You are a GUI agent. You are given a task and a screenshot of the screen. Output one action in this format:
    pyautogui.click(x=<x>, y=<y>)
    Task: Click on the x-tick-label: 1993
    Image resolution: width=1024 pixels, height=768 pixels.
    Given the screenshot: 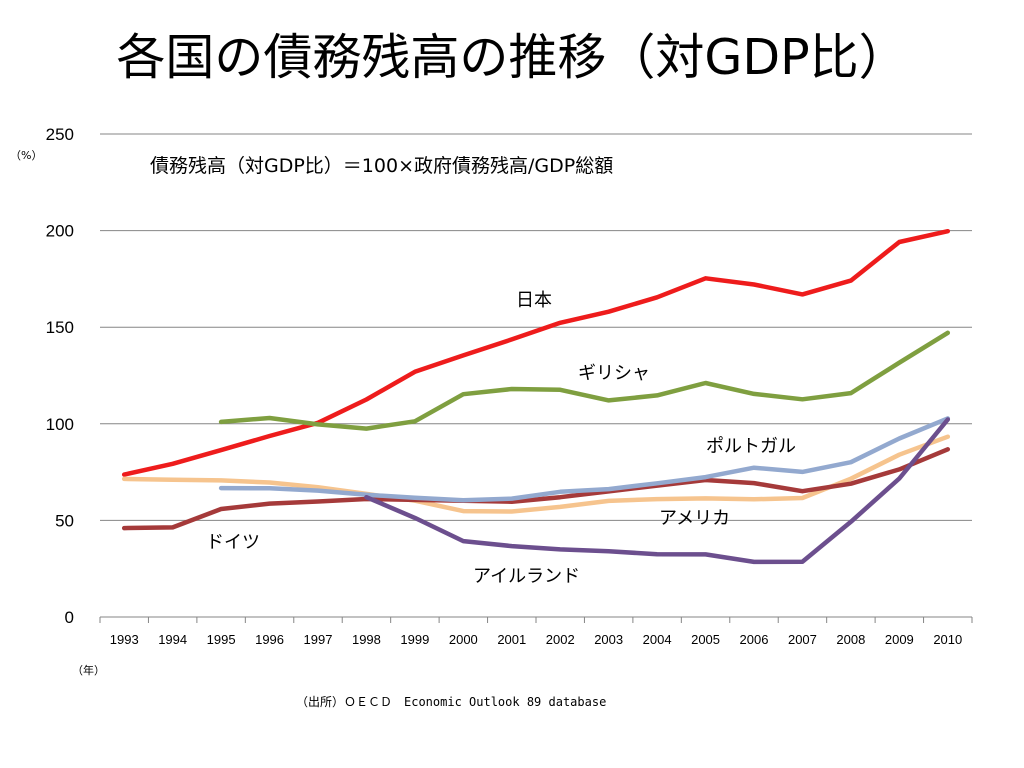 What is the action you would take?
    pyautogui.click(x=124, y=639)
    